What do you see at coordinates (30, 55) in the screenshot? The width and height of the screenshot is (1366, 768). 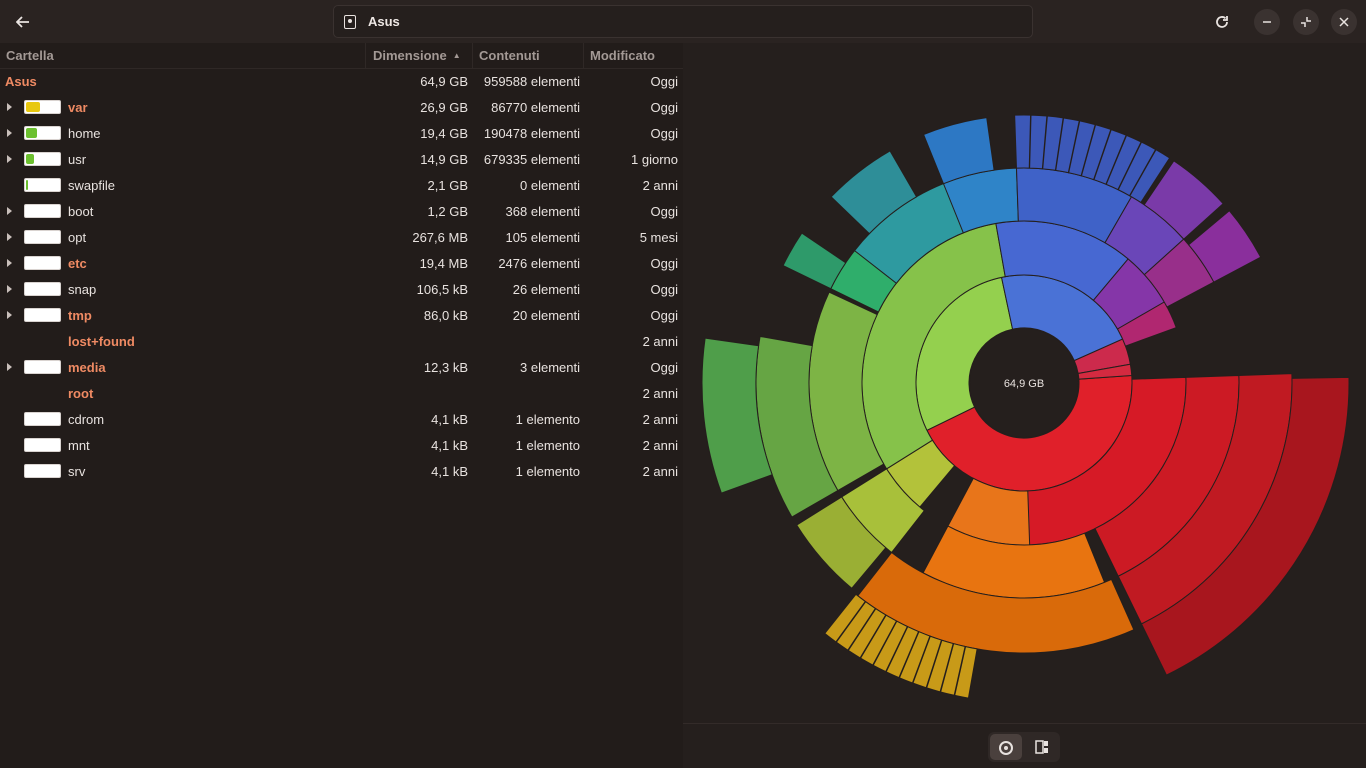 I see `column-header-name-label: Cartella` at bounding box center [30, 55].